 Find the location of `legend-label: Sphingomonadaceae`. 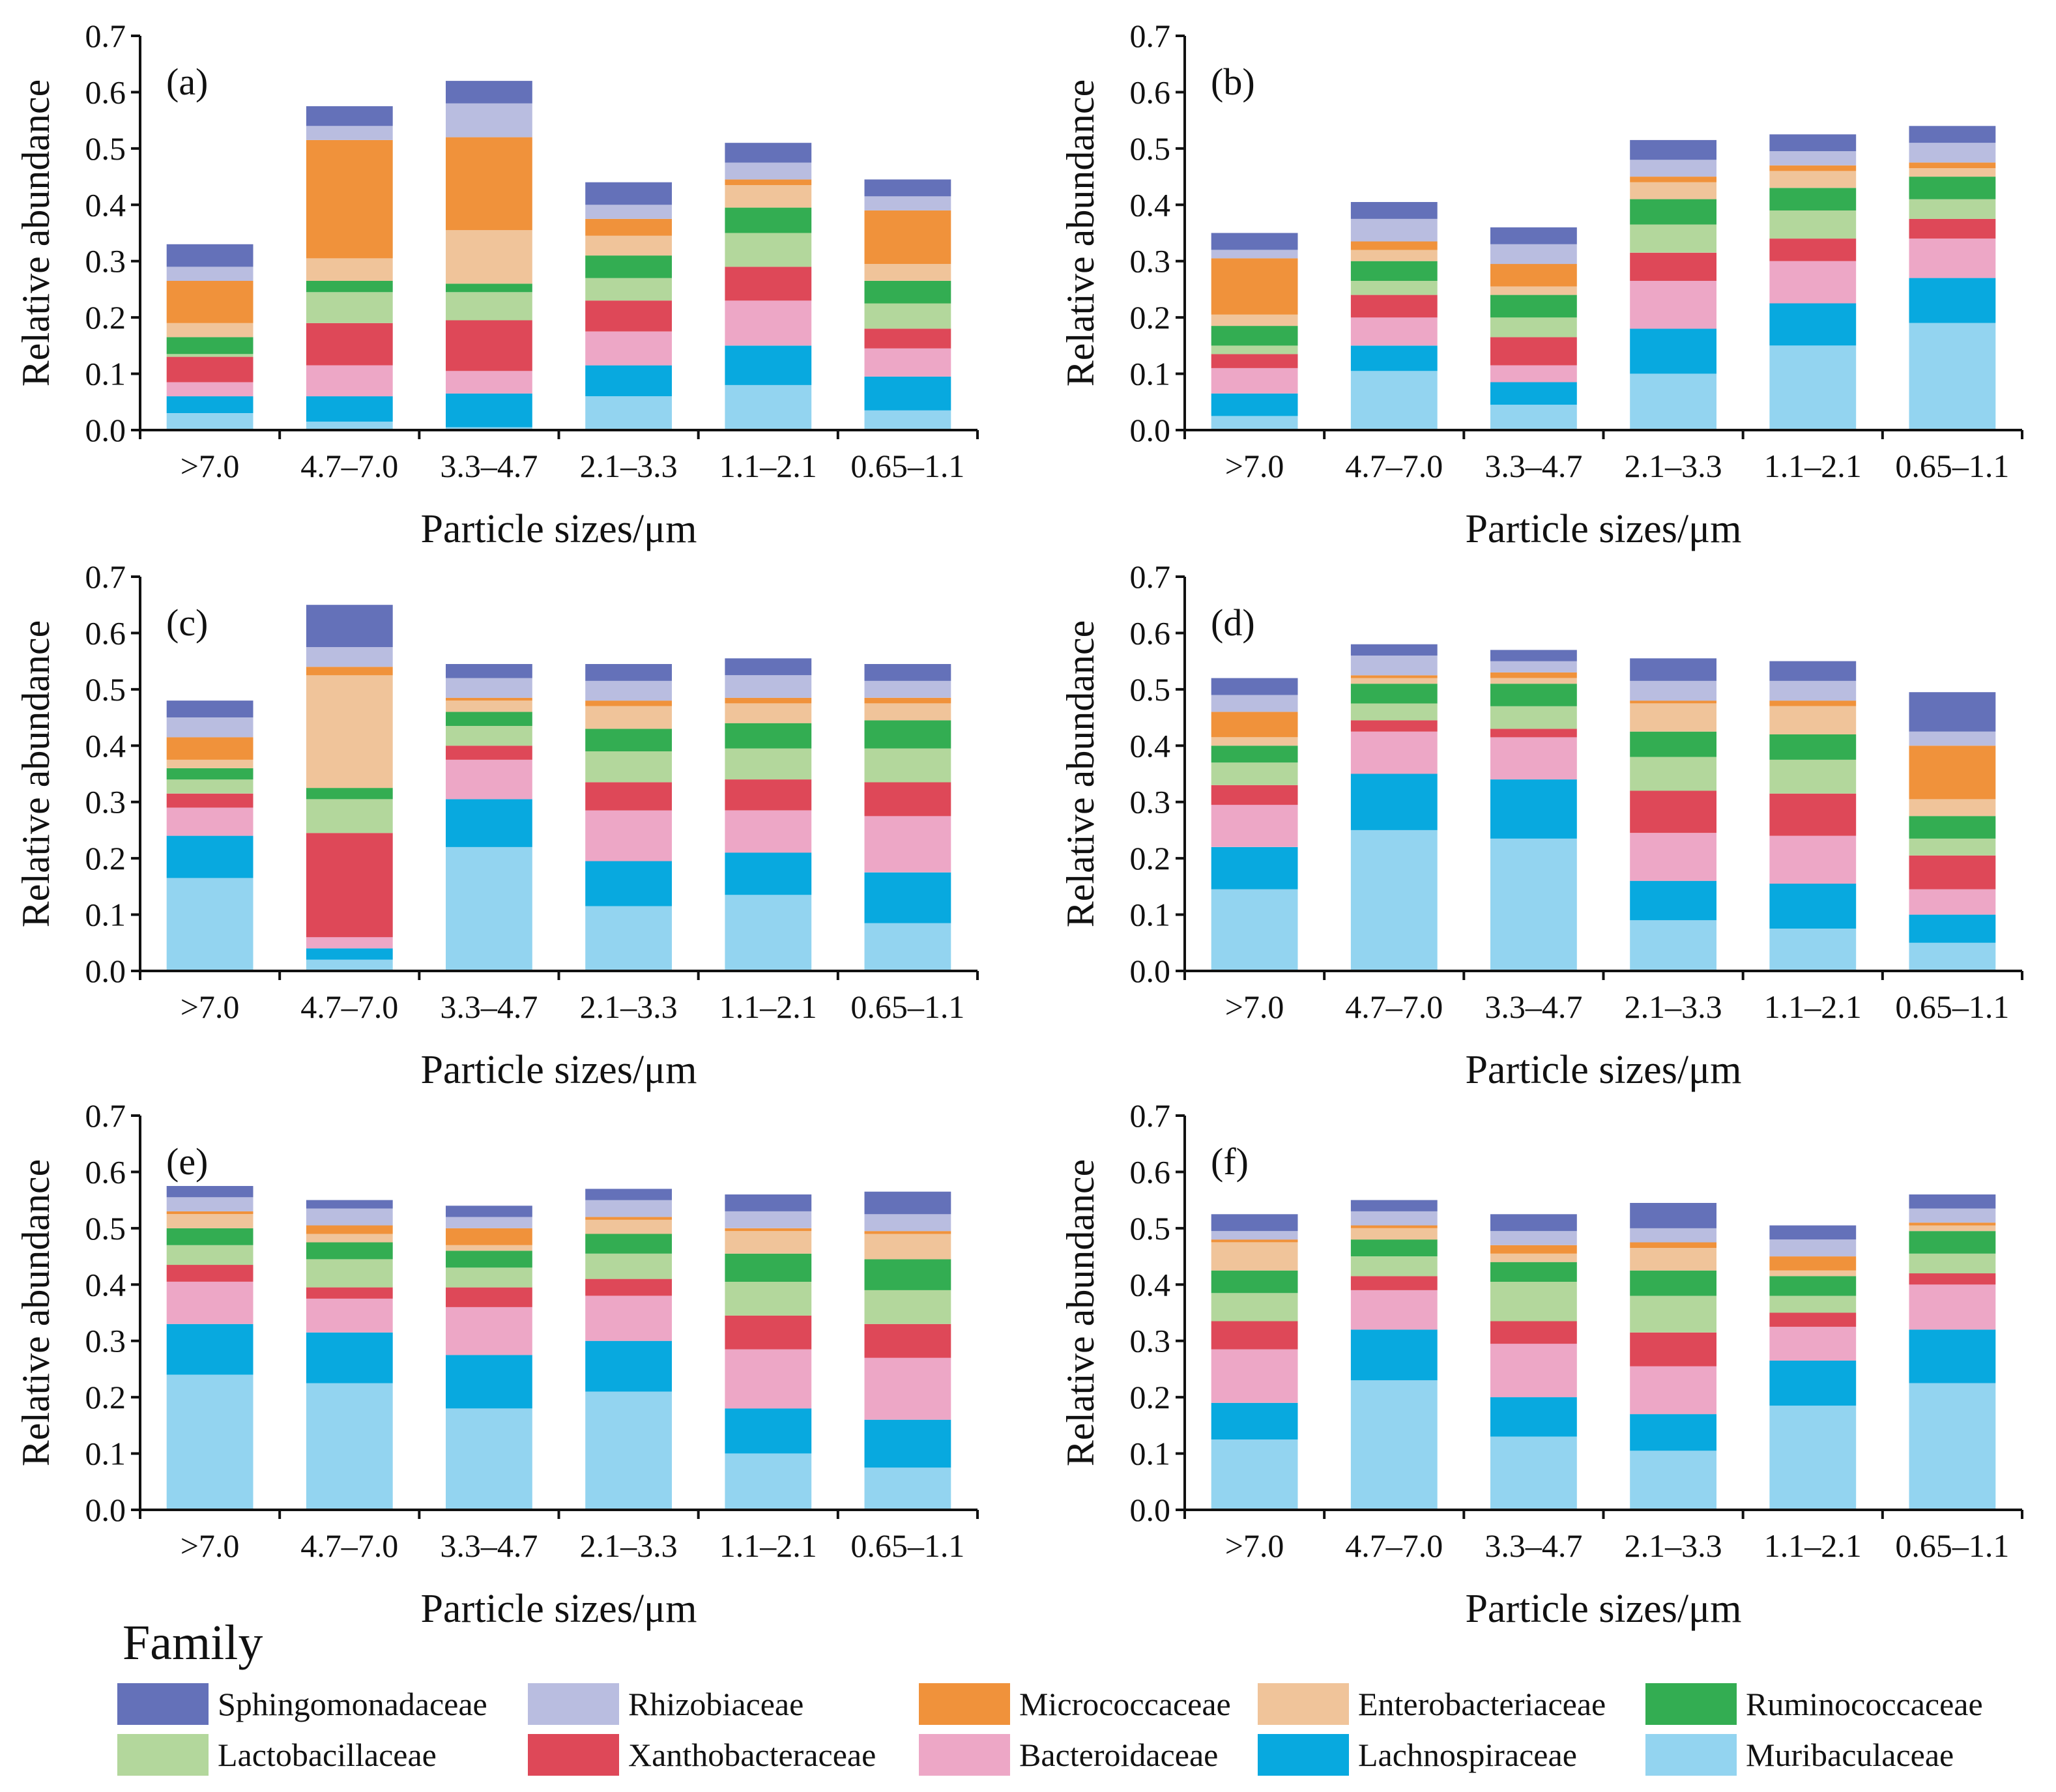

legend-label: Sphingomonadaceae is located at coordinates (352, 1704).